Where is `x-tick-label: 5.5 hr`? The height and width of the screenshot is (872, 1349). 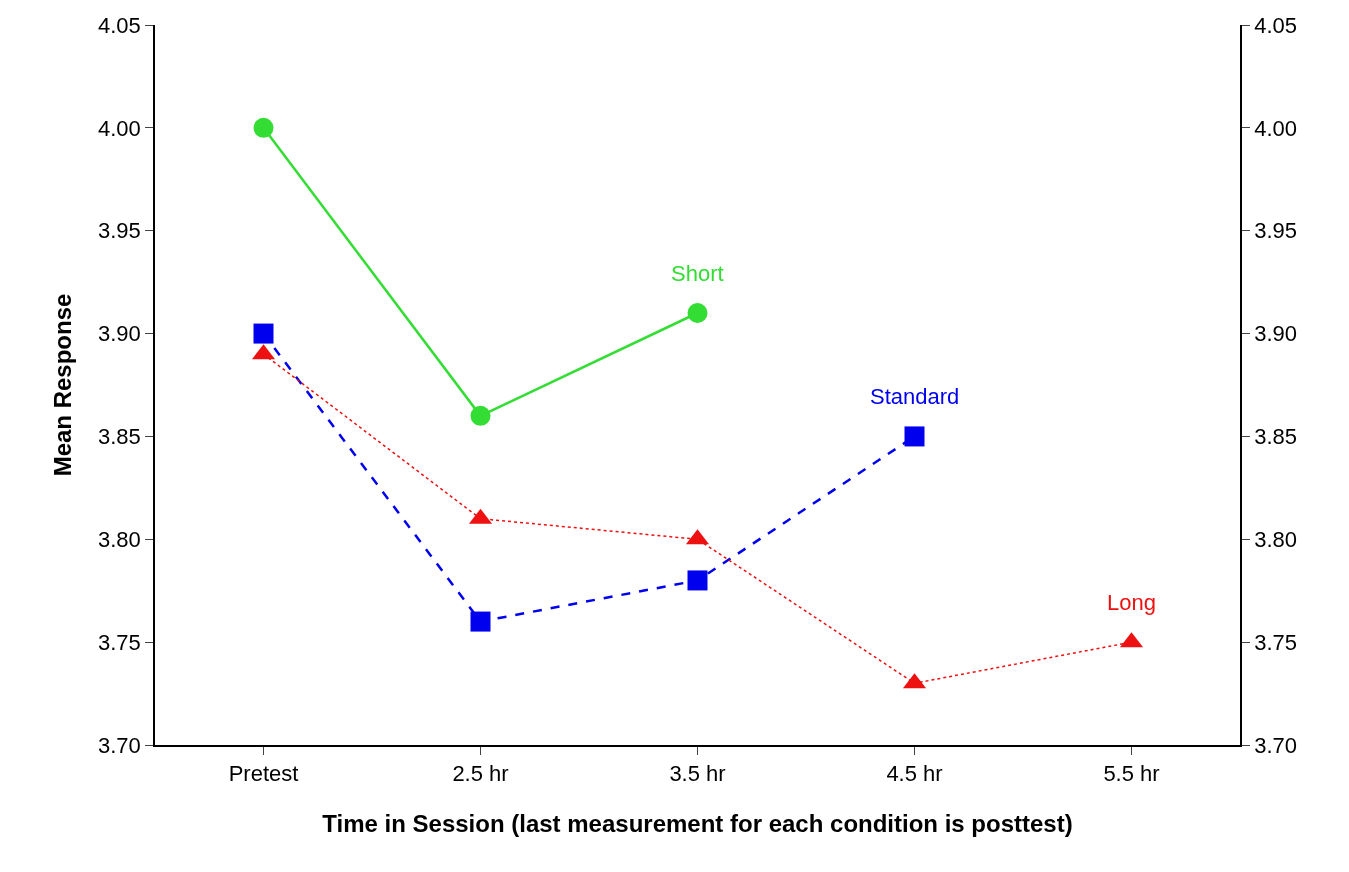 x-tick-label: 5.5 hr is located at coordinates (1131, 774).